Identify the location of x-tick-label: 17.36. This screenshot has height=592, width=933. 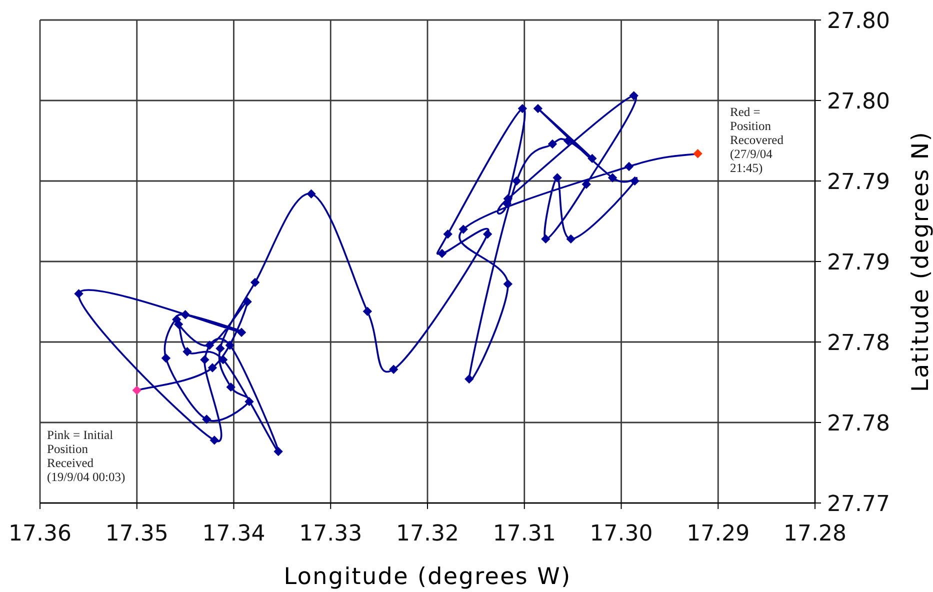
(40, 534).